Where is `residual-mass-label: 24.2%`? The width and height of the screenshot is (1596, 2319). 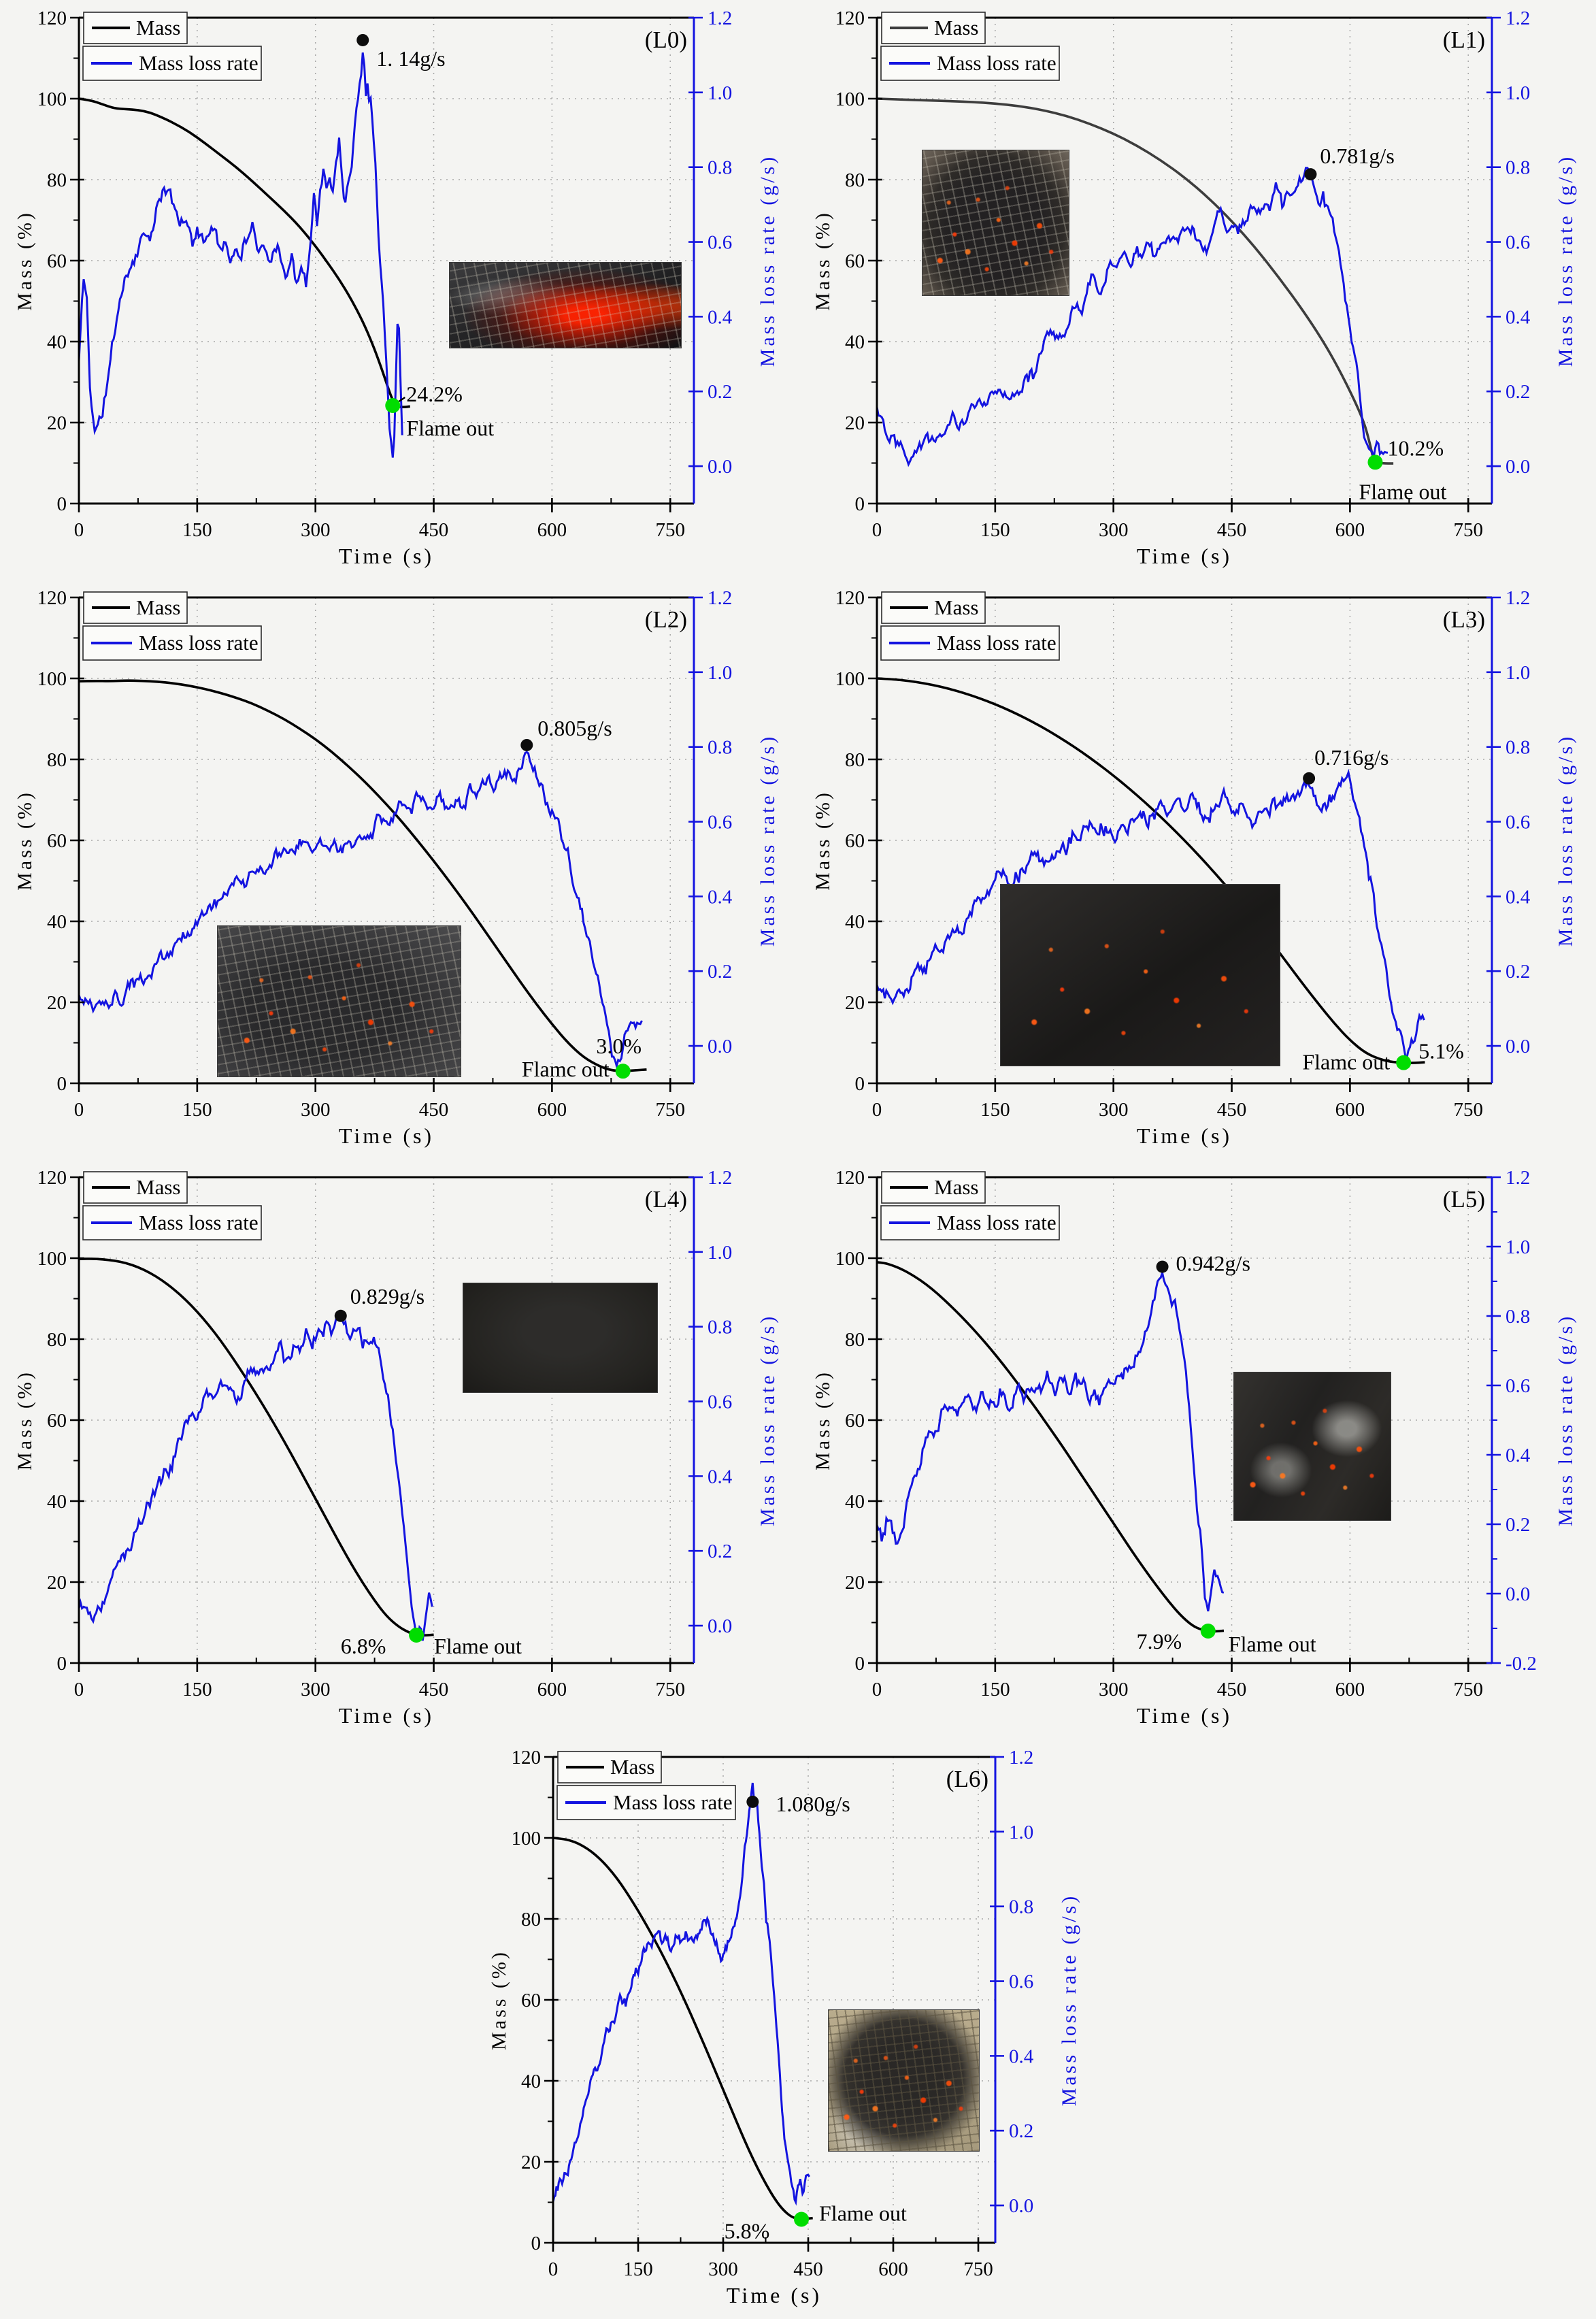
residual-mass-label: 24.2% is located at coordinates (434, 394).